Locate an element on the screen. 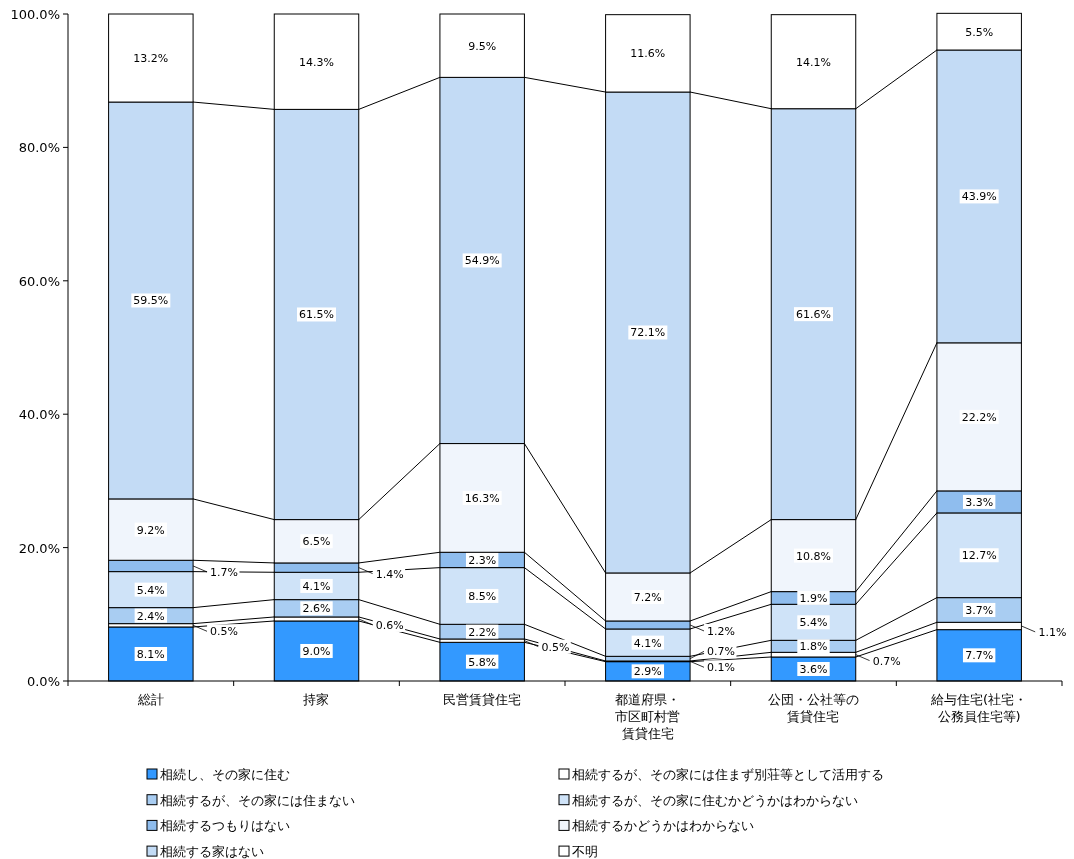 This screenshot has width=1074, height=859. data-label: 16.3% is located at coordinates (482, 498).